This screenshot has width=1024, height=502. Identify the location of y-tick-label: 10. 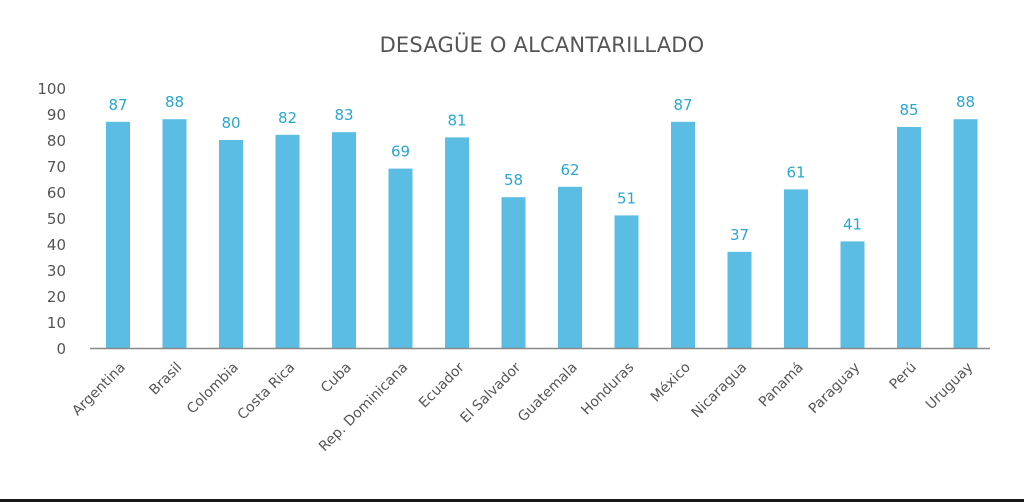
(56, 323).